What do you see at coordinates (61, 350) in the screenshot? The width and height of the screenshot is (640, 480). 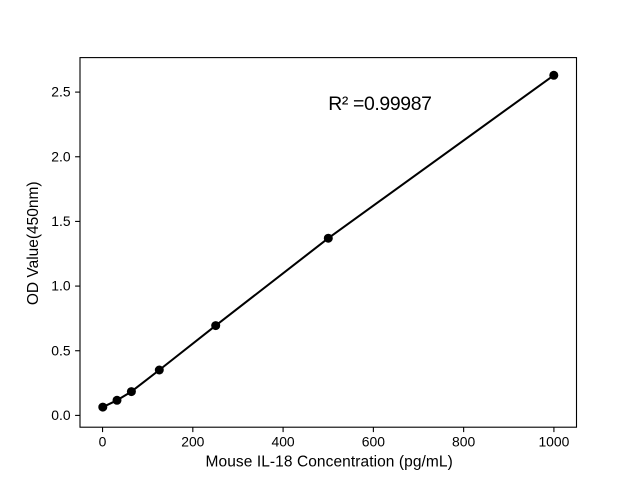 I see `svg-text: 0.5` at bounding box center [61, 350].